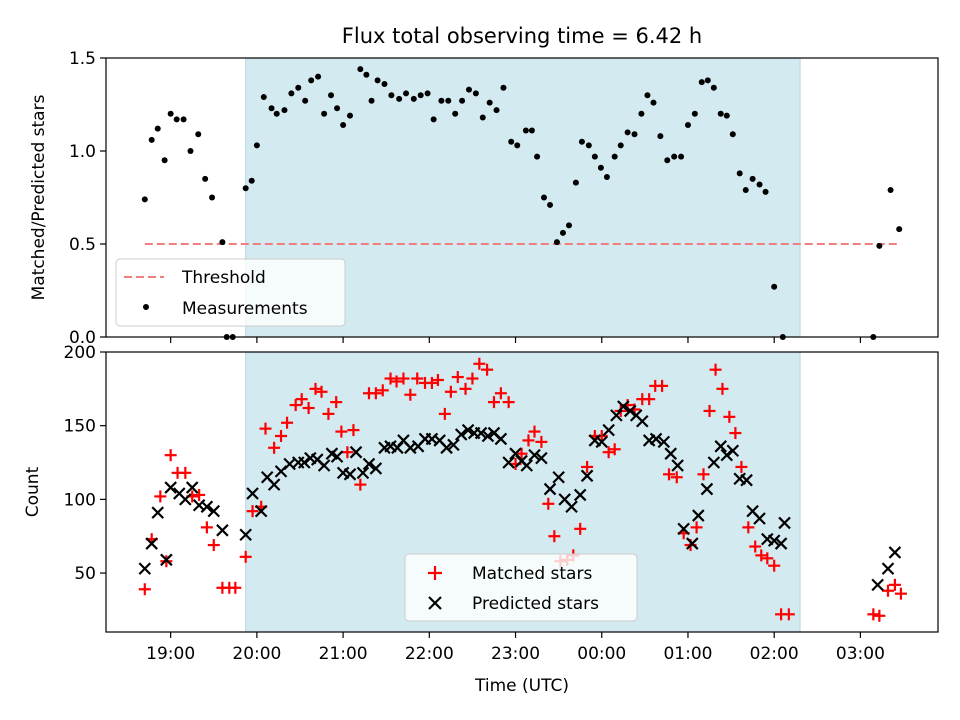  What do you see at coordinates (223, 278) in the screenshot?
I see `legend-threshold-label: Threshold` at bounding box center [223, 278].